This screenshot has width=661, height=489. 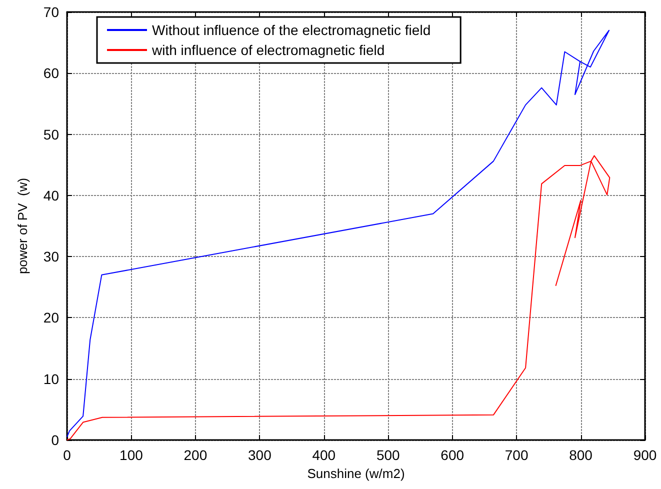 What do you see at coordinates (196, 455) in the screenshot?
I see `x-tick-label: 200` at bounding box center [196, 455].